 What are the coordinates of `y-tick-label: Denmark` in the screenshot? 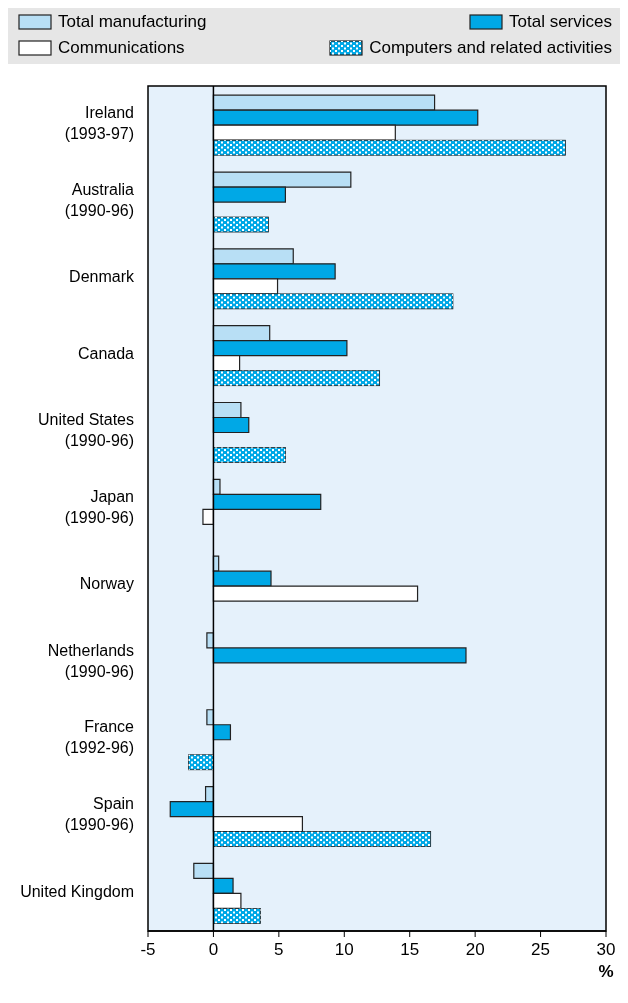 It's located at (102, 277).